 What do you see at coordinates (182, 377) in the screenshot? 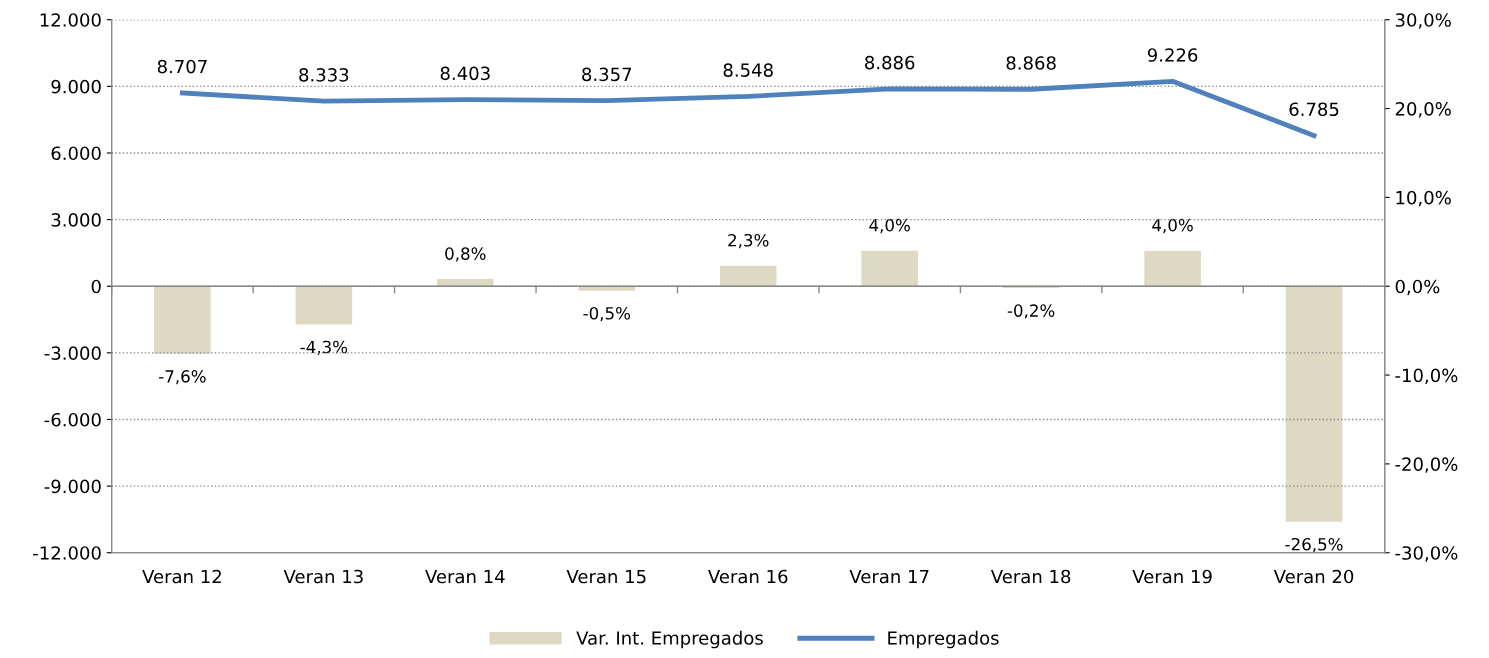
I see `data-label: -7,6%` at bounding box center [182, 377].